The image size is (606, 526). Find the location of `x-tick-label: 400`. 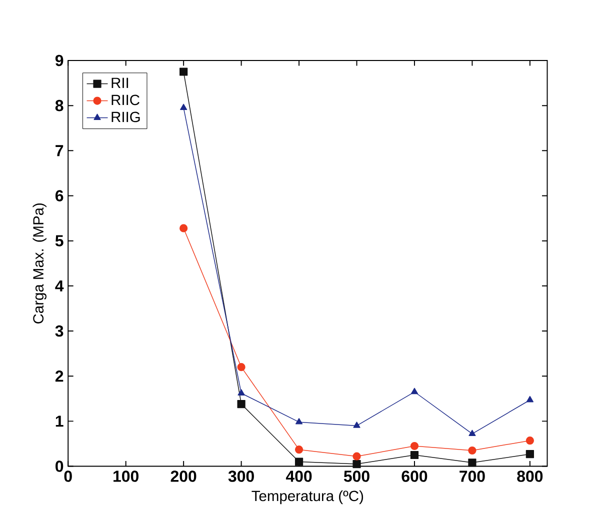

x-tick-label: 400 is located at coordinates (299, 476).